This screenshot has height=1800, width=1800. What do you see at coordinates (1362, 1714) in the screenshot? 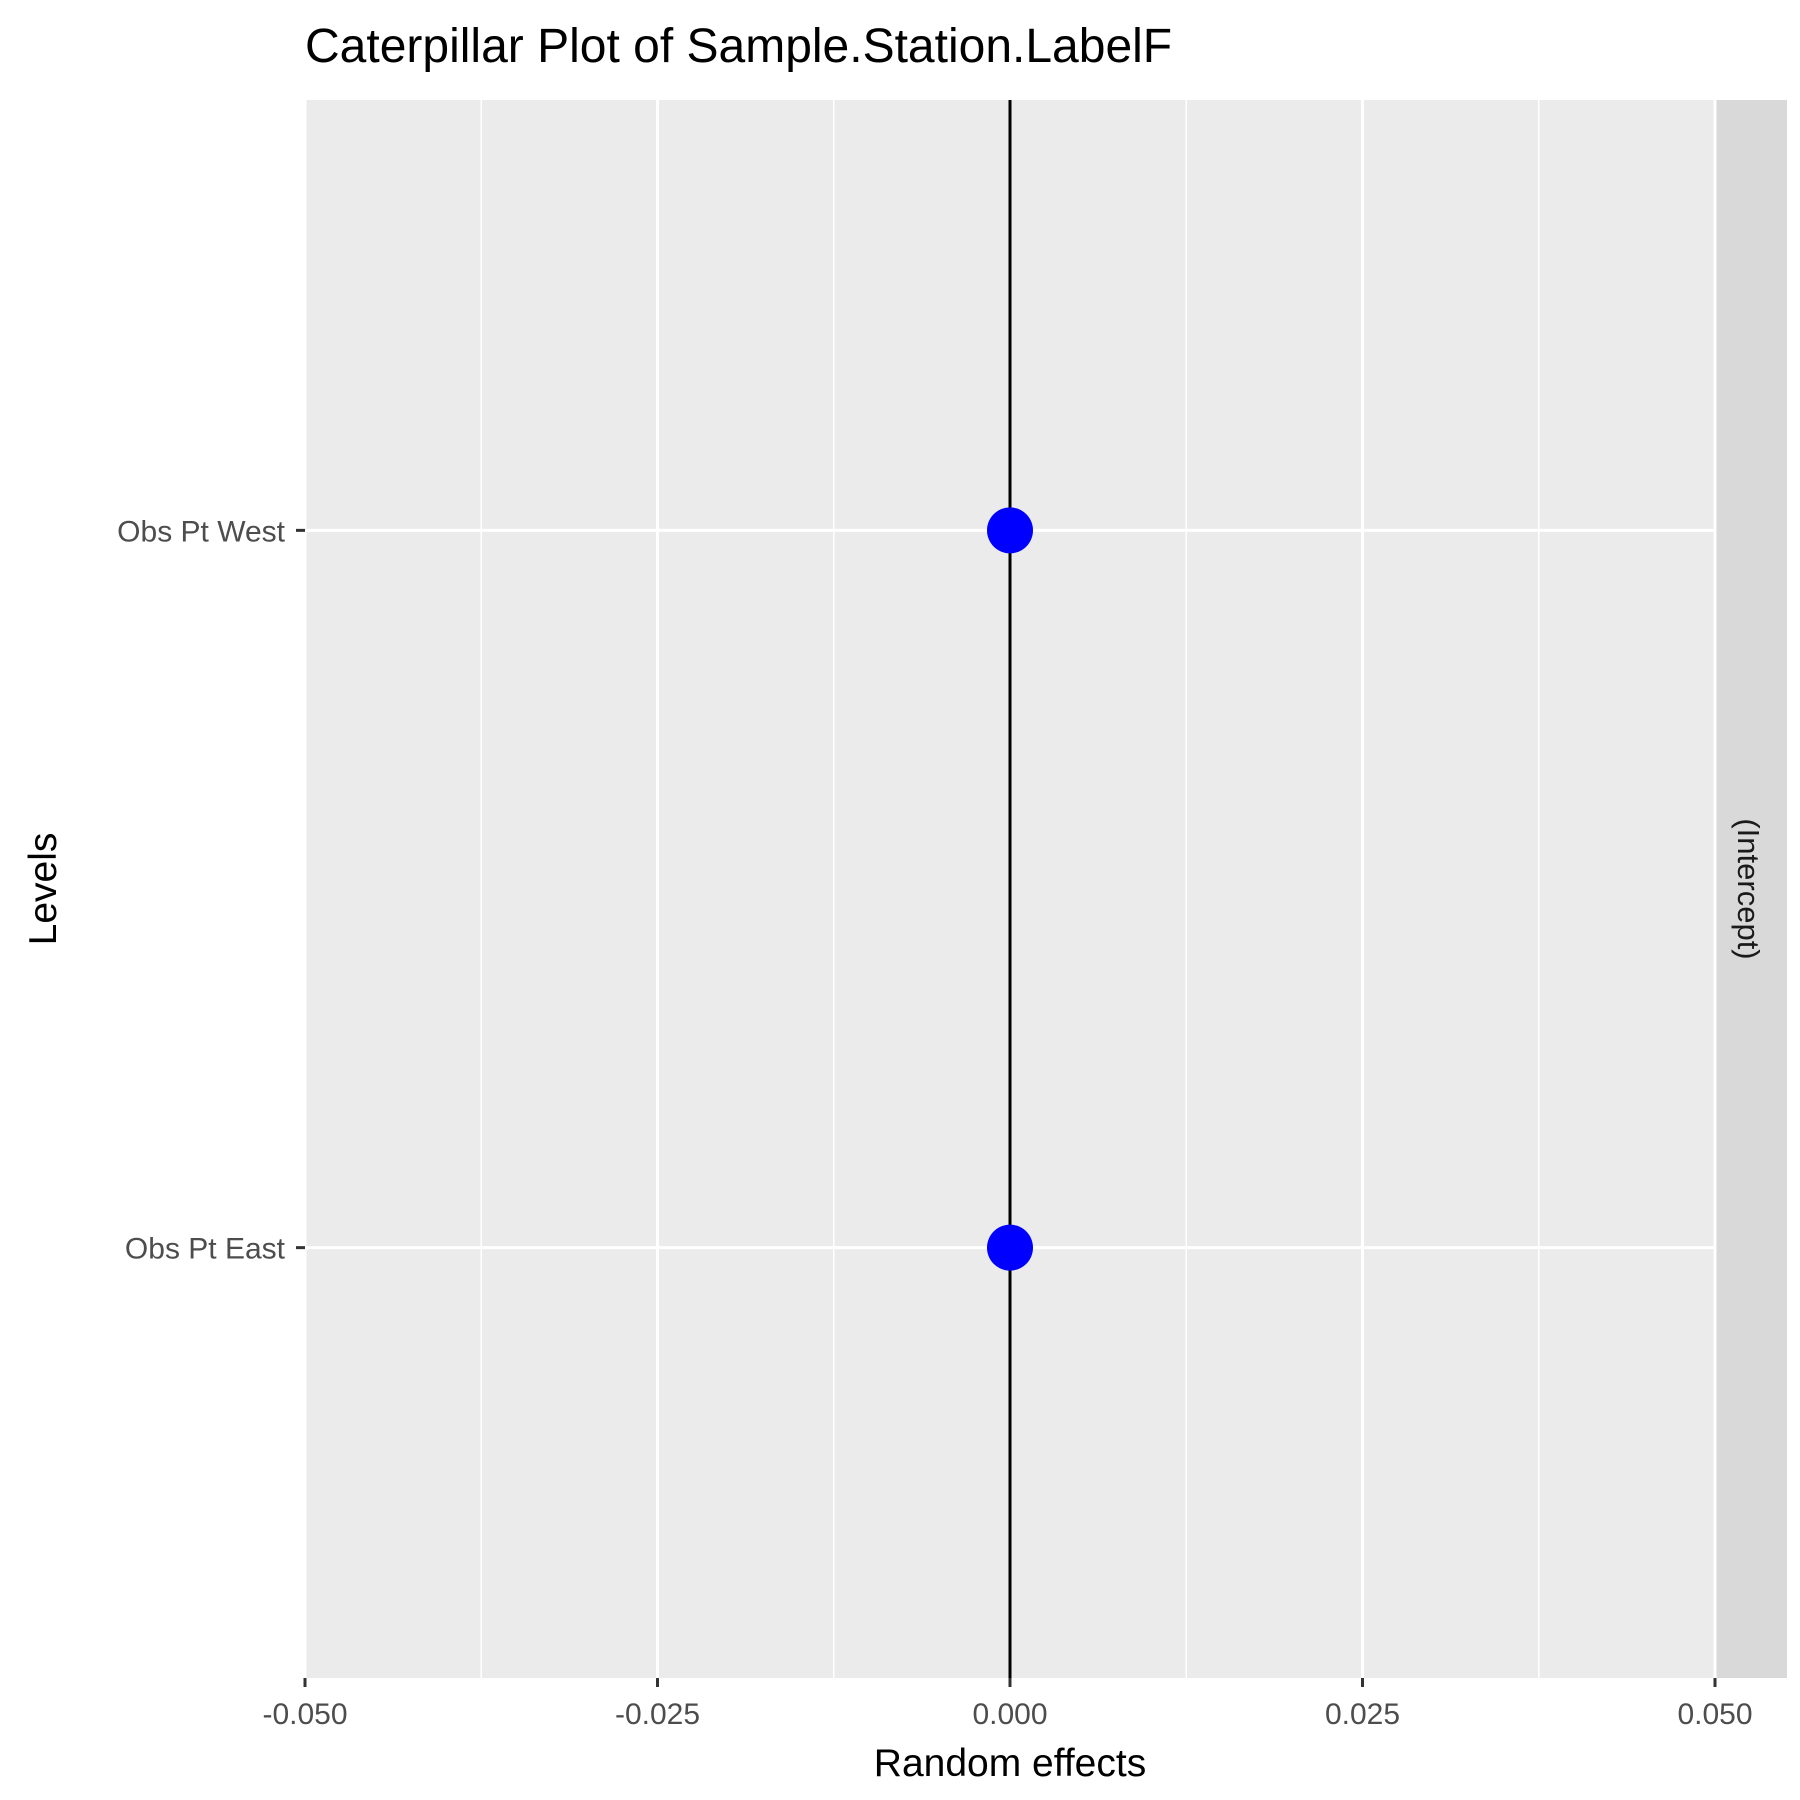
I see `x-tick-label: 0.025` at bounding box center [1362, 1714].